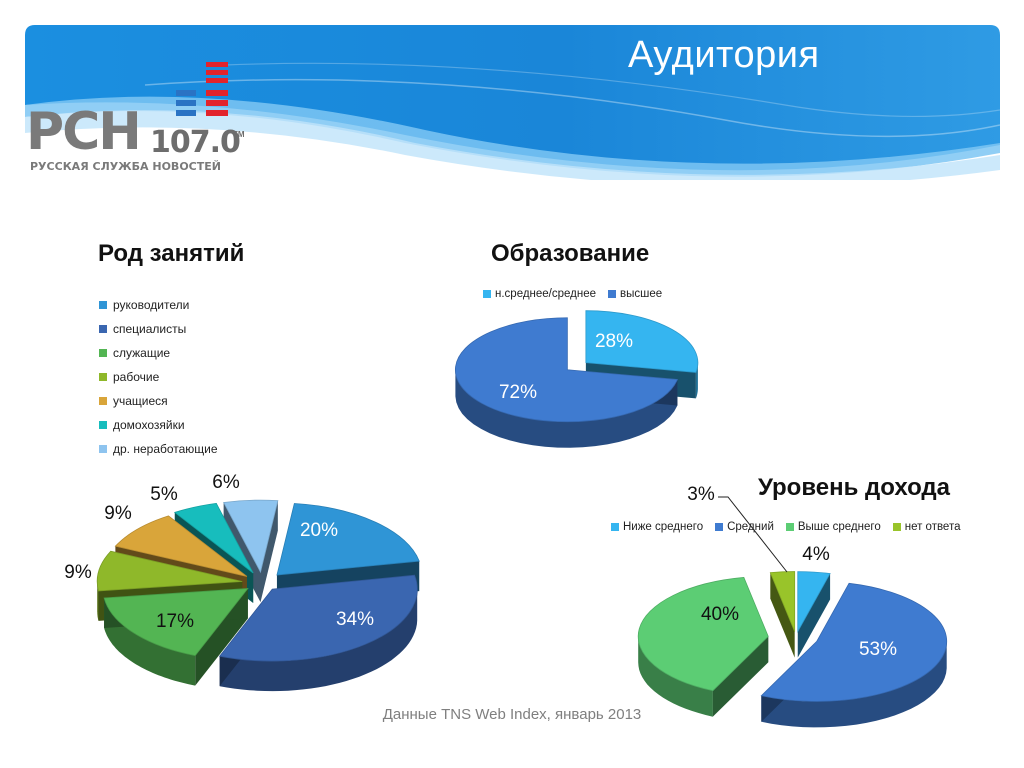  Describe the element at coordinates (226, 482) in the screenshot. I see `data-label: 6%` at that location.